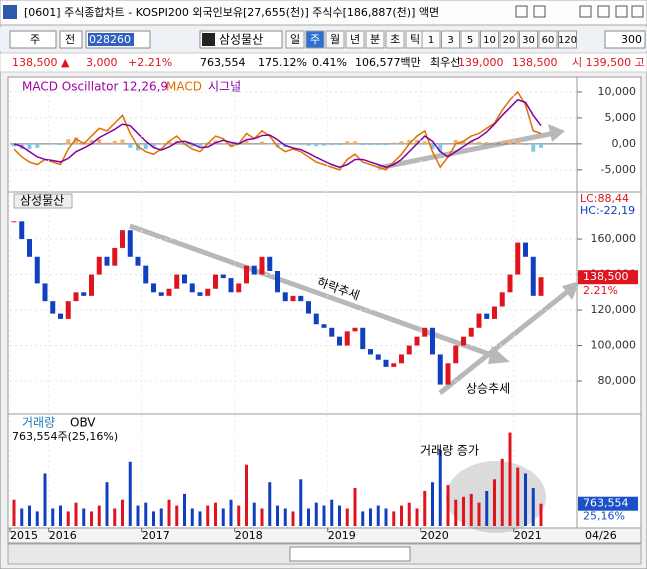  I want to click on x-tick-label: 2021, so click(528, 535).